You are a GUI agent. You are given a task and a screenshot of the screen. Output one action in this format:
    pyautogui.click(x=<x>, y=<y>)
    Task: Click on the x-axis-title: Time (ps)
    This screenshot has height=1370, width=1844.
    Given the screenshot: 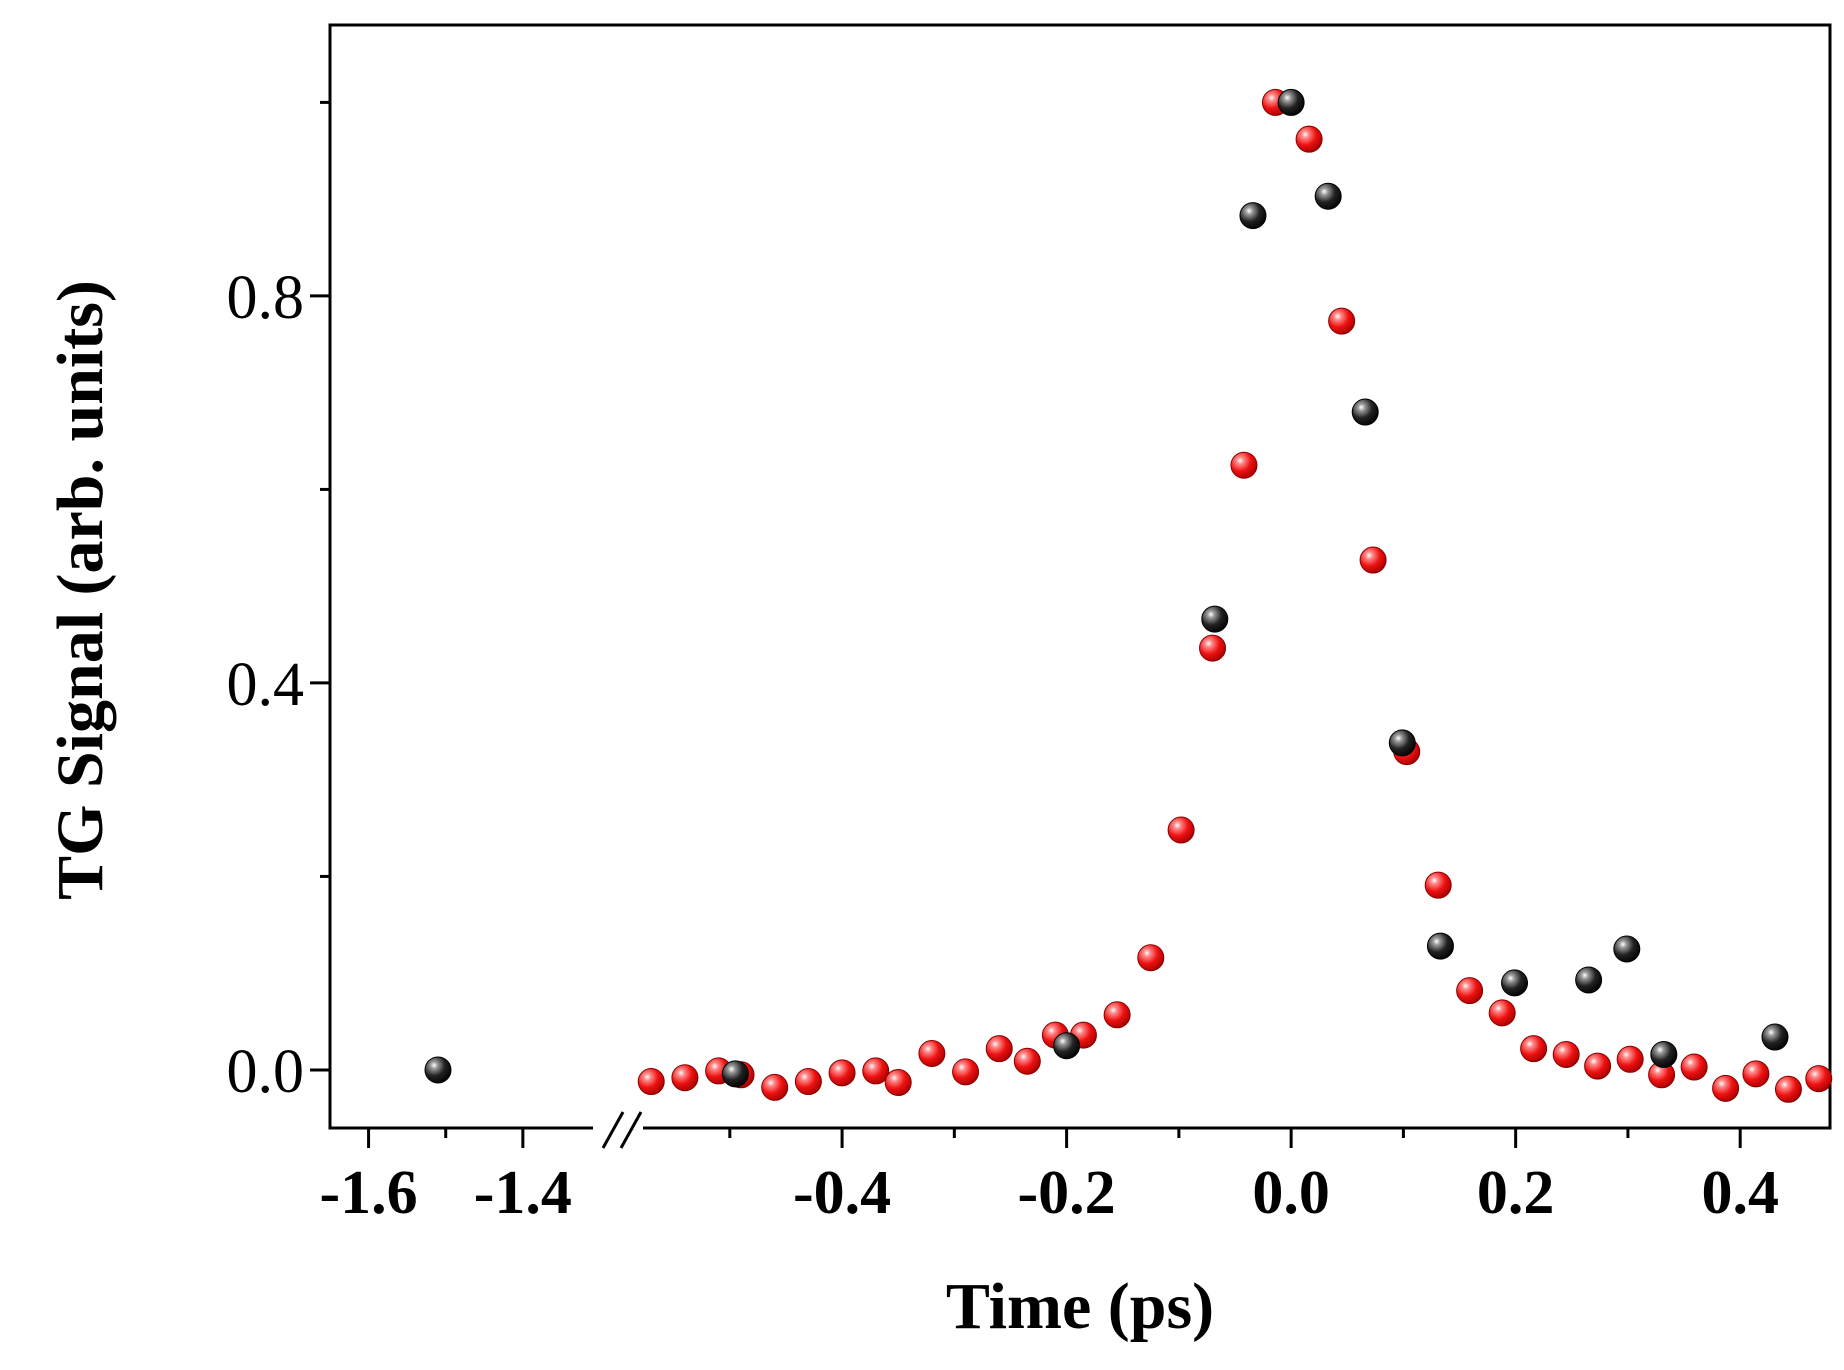 What is the action you would take?
    pyautogui.click(x=1080, y=1306)
    